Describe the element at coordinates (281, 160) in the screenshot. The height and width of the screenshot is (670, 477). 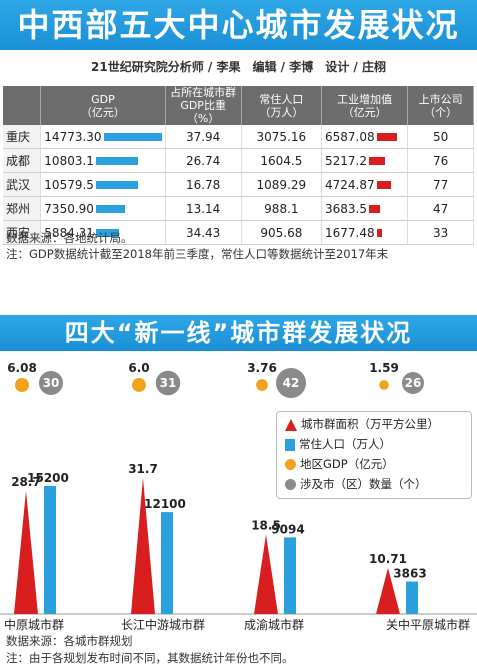
I see `population-value: 1604.5` at that location.